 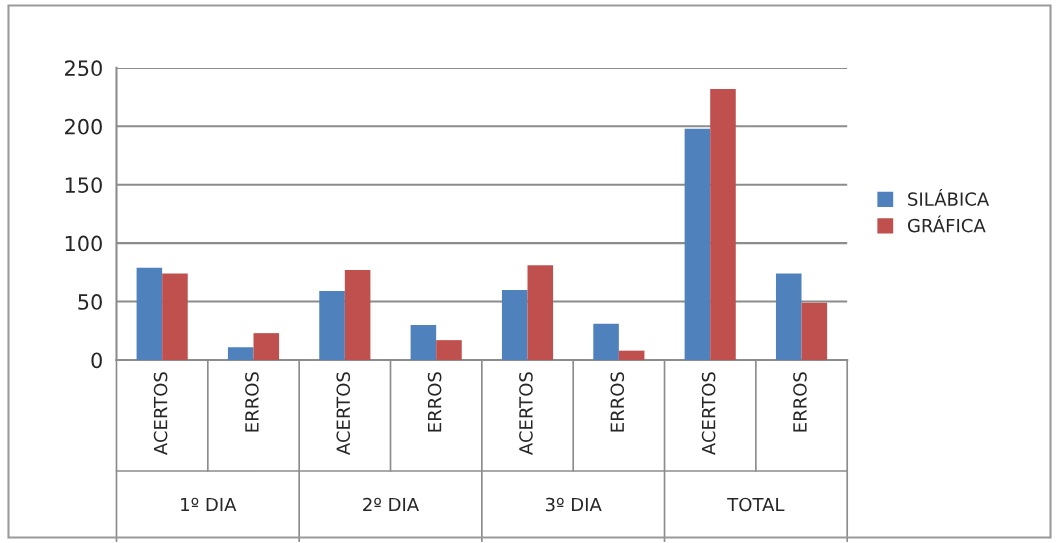 I want to click on legend-label: GRÁFICA, so click(x=946, y=224).